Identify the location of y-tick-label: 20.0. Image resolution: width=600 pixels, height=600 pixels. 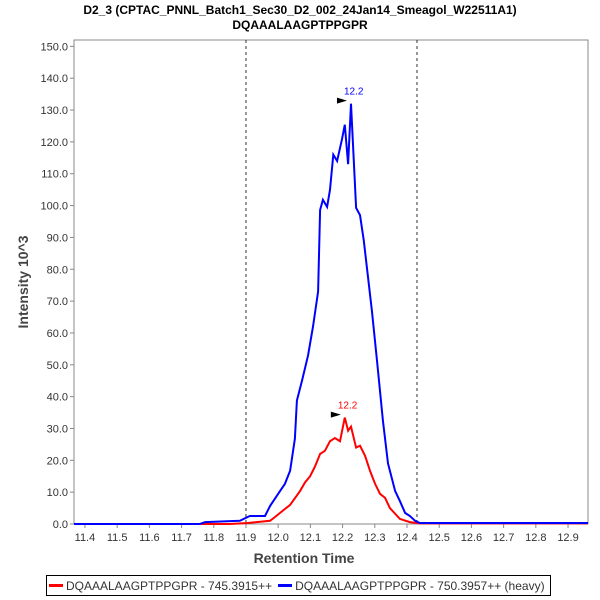
(57, 461).